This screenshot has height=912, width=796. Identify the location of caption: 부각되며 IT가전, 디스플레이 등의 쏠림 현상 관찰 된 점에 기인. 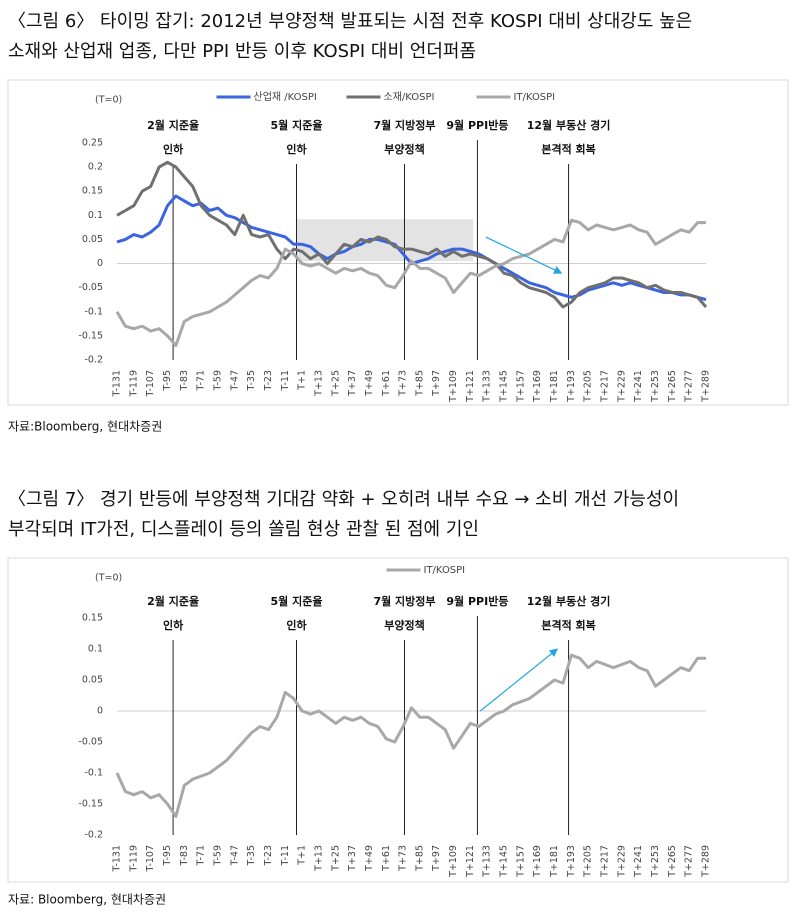
(243, 529).